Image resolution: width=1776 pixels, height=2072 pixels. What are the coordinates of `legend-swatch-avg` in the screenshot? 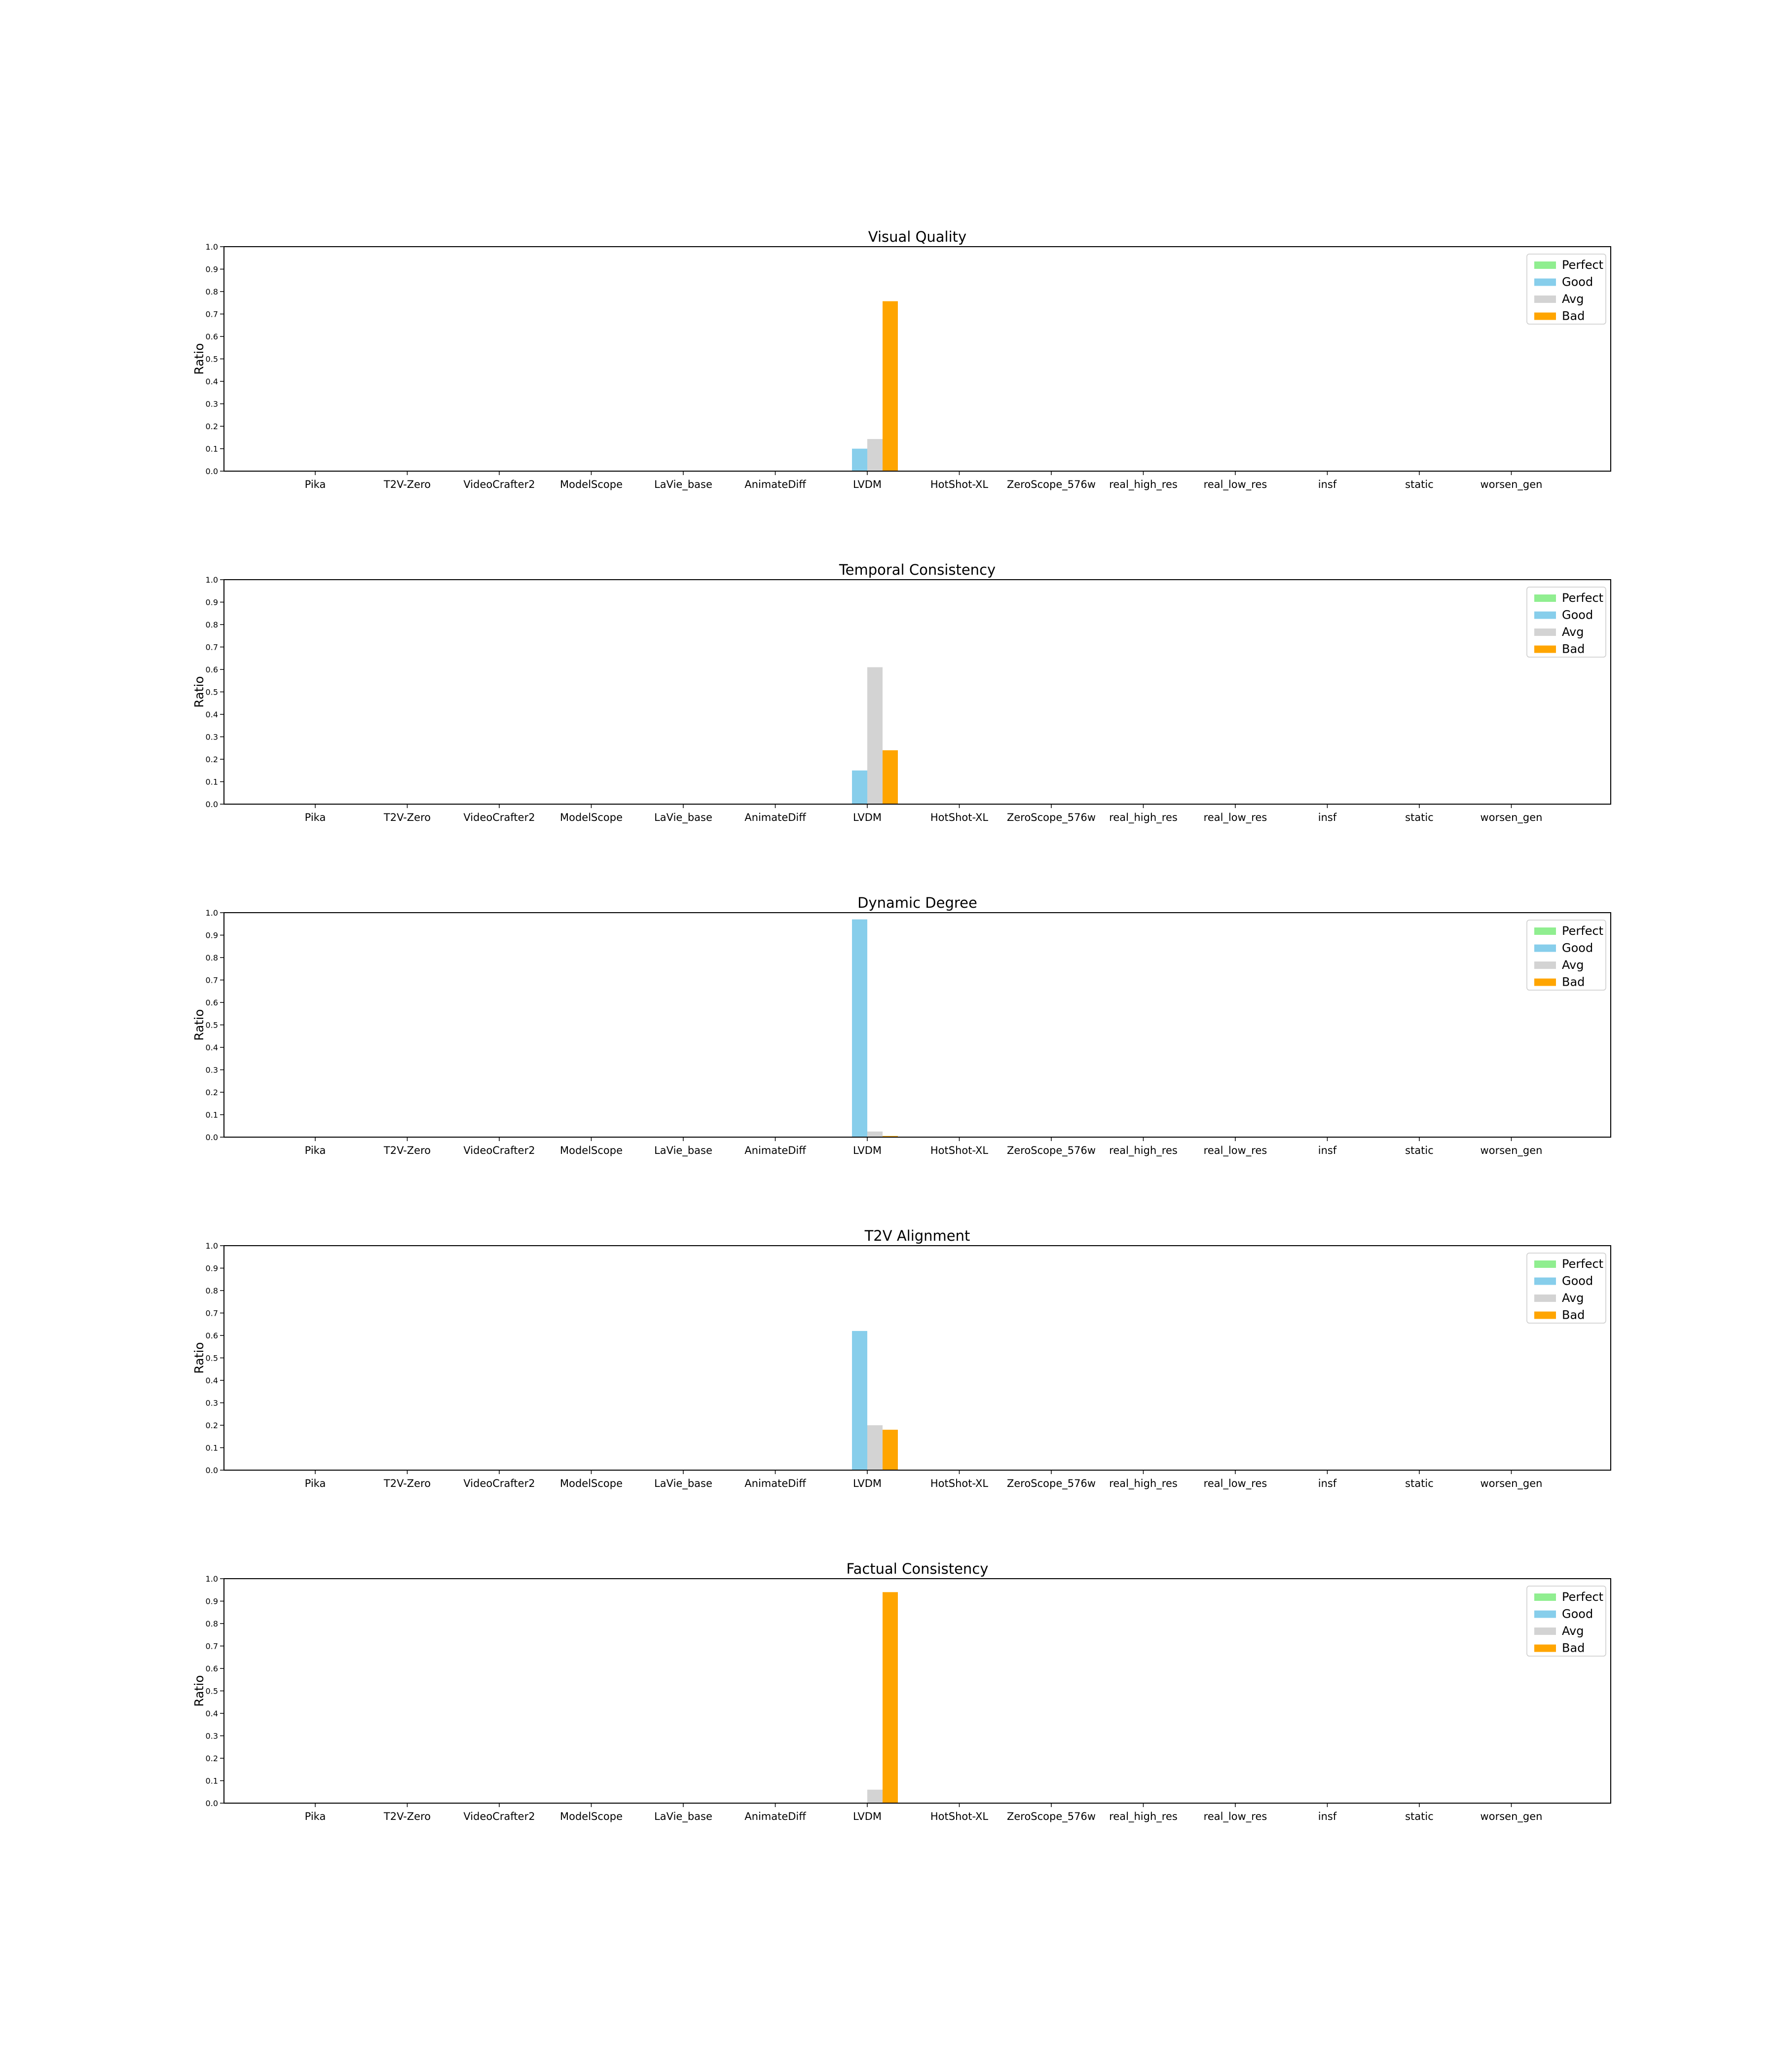 It's located at (1545, 1299).